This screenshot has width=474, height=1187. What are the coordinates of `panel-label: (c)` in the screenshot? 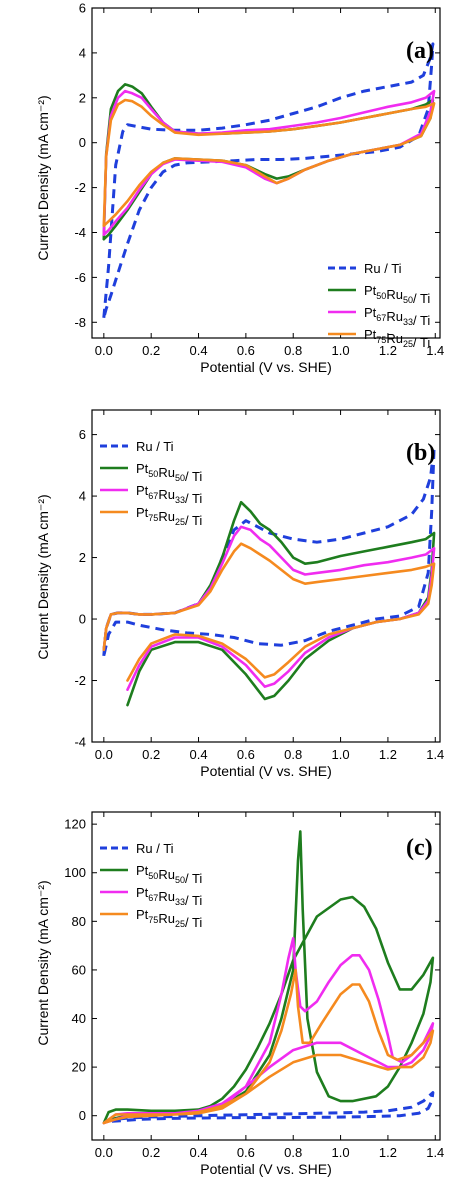 It's located at (419, 848).